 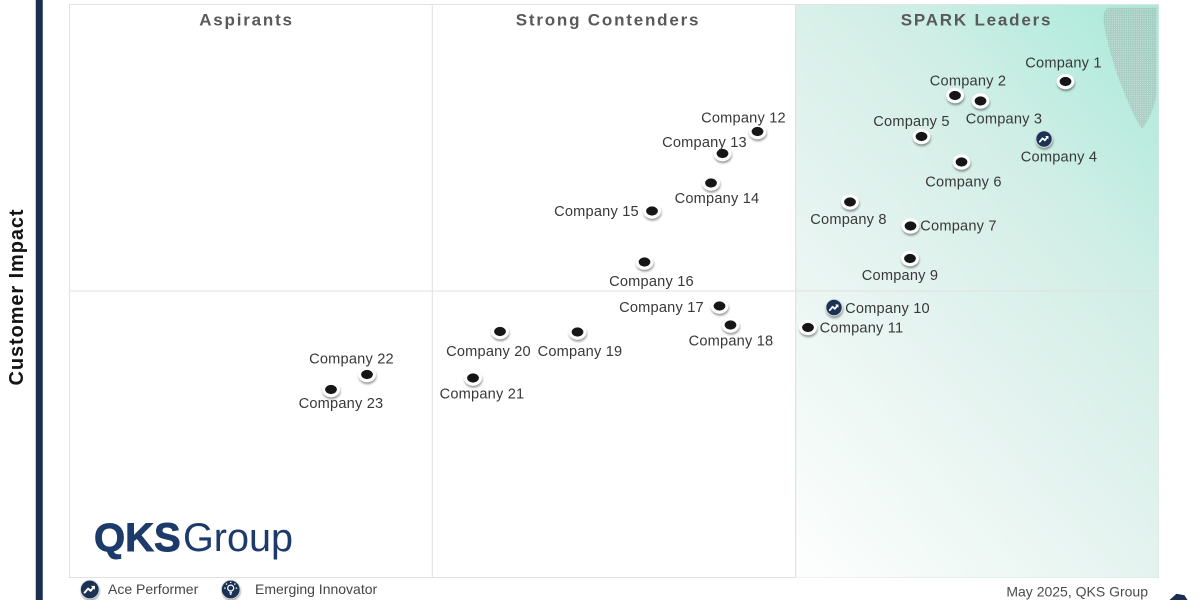 What do you see at coordinates (731, 342) in the screenshot?
I see `svg-text: Company 18` at bounding box center [731, 342].